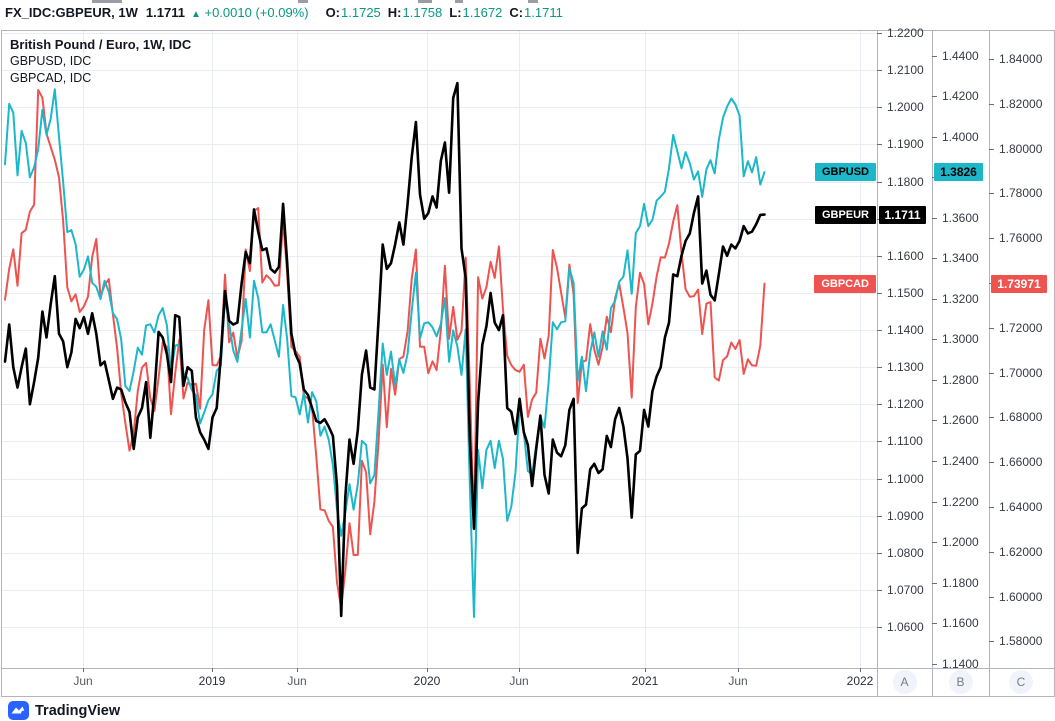  Describe the element at coordinates (960, 623) in the screenshot. I see `axis-b-tick-label: 1.1600` at that location.